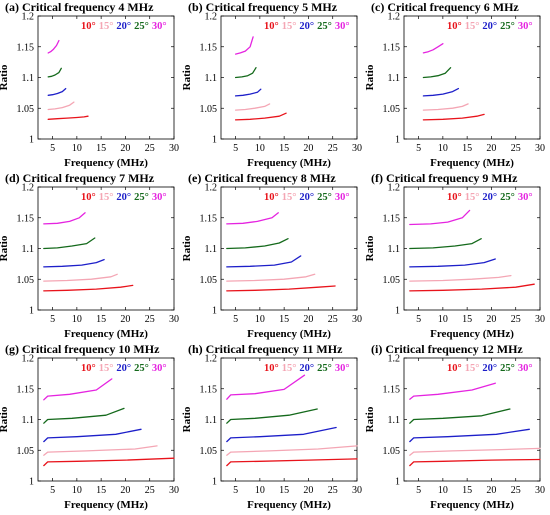  I want to click on y-tick-label: 1, so click(214, 482).